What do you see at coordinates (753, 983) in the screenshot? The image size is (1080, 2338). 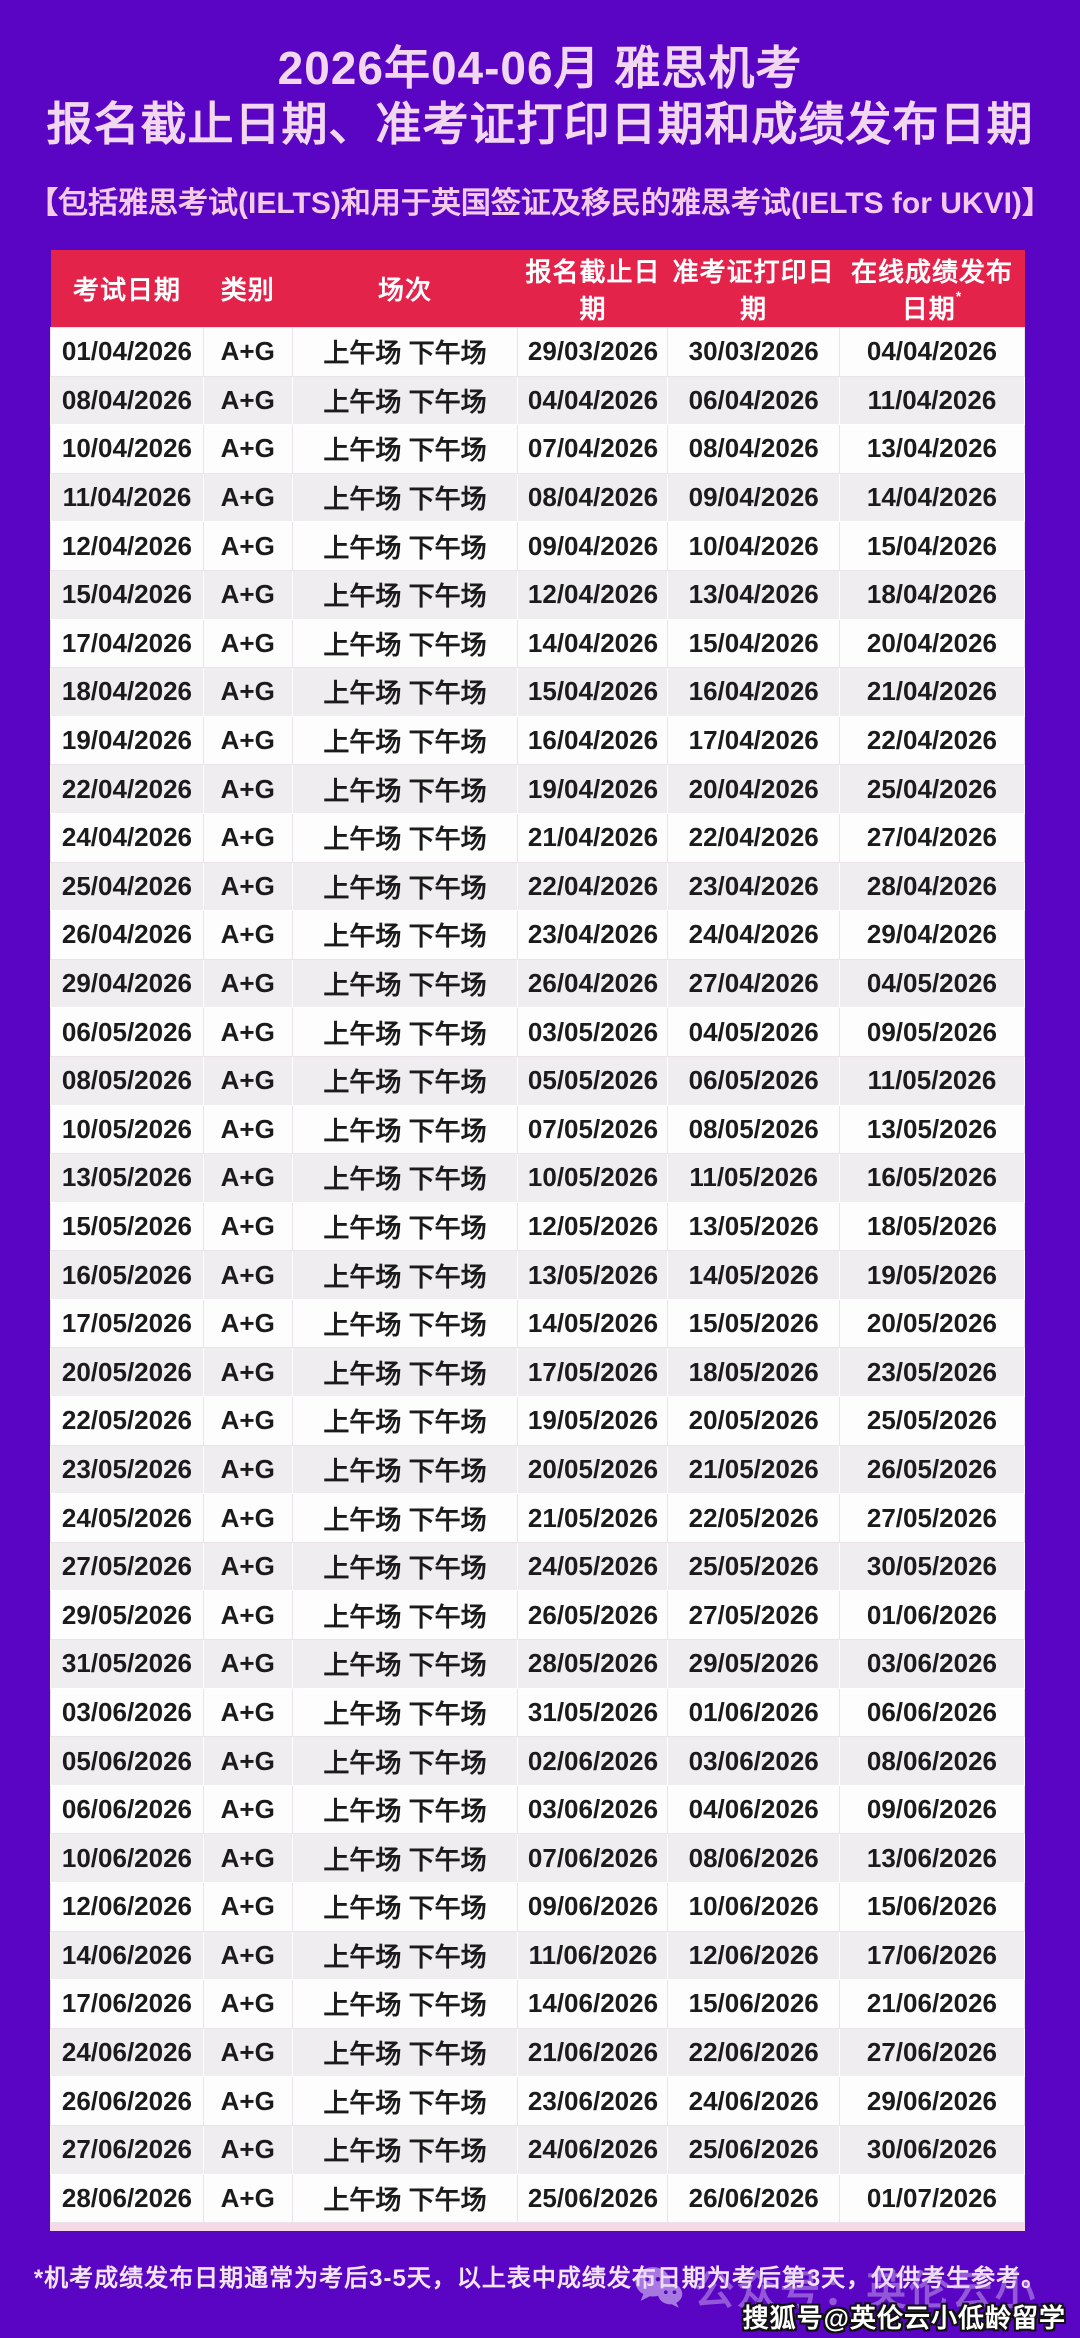 I see `table-cell: 27/04/2026` at bounding box center [753, 983].